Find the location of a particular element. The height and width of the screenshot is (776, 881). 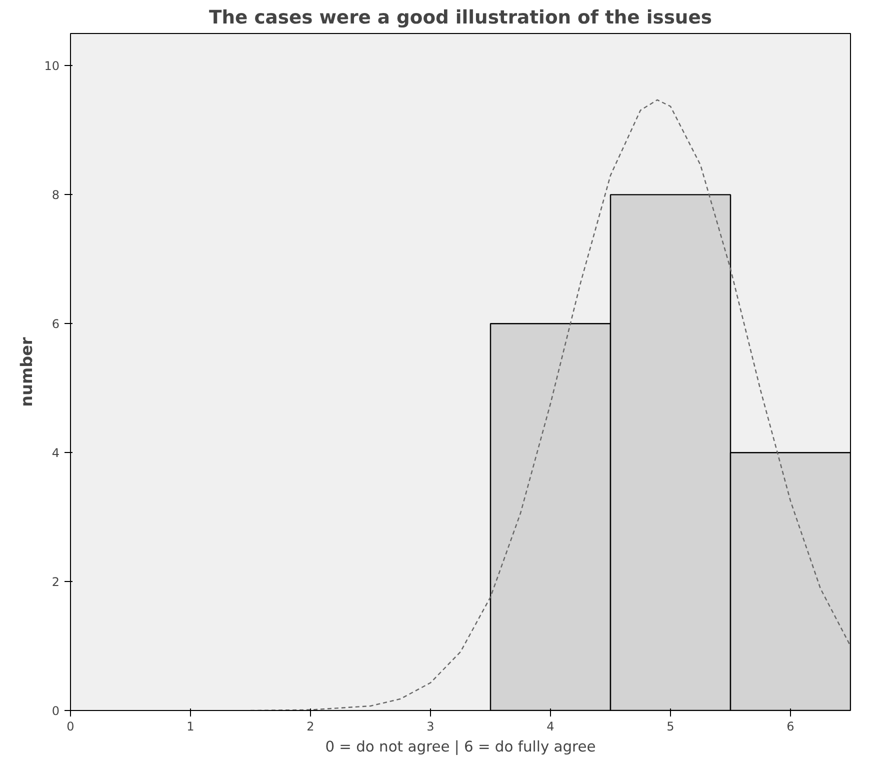

y-axis-title: number is located at coordinates (26, 372).